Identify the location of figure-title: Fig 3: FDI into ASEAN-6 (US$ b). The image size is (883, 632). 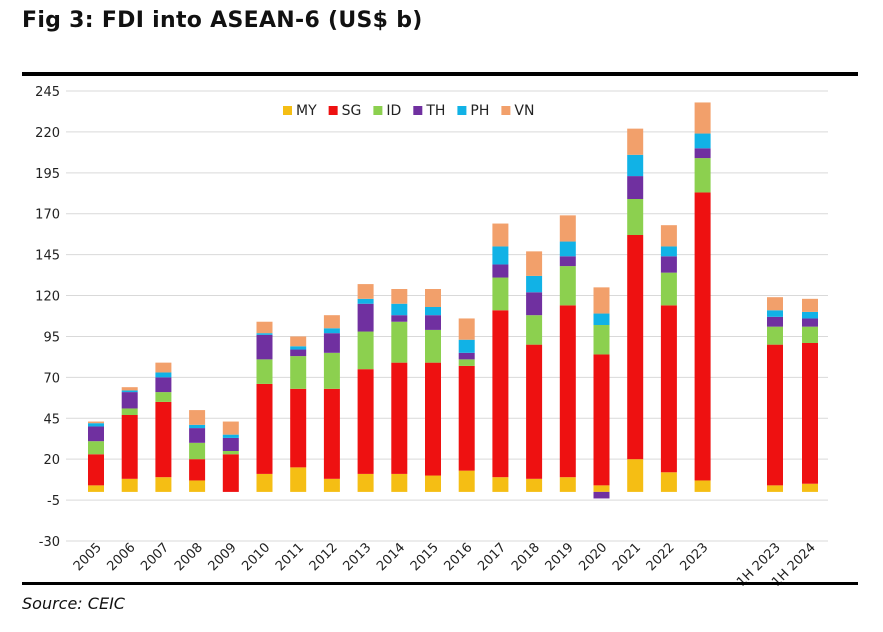
(222, 20).